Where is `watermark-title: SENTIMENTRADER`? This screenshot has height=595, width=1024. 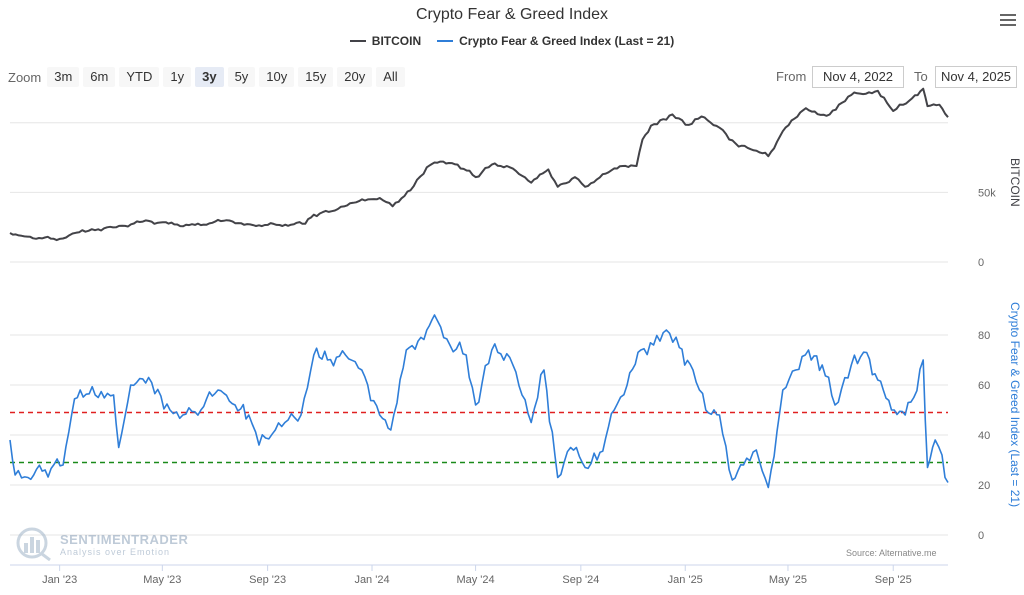 watermark-title: SENTIMENTRADER is located at coordinates (124, 539).